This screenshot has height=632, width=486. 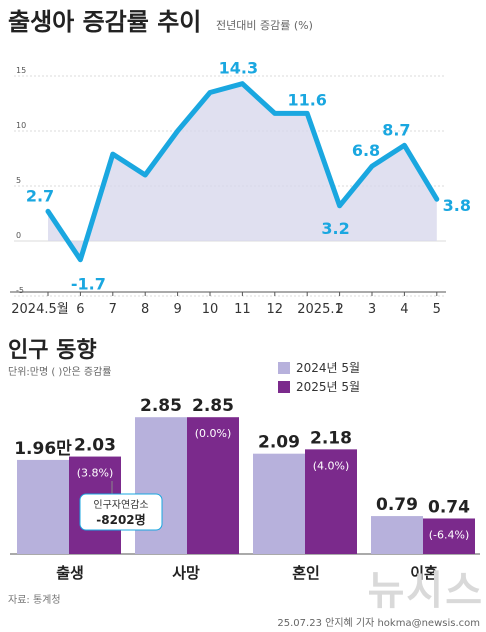 What do you see at coordinates (404, 309) in the screenshot?
I see `x-tick-label: 4` at bounding box center [404, 309].